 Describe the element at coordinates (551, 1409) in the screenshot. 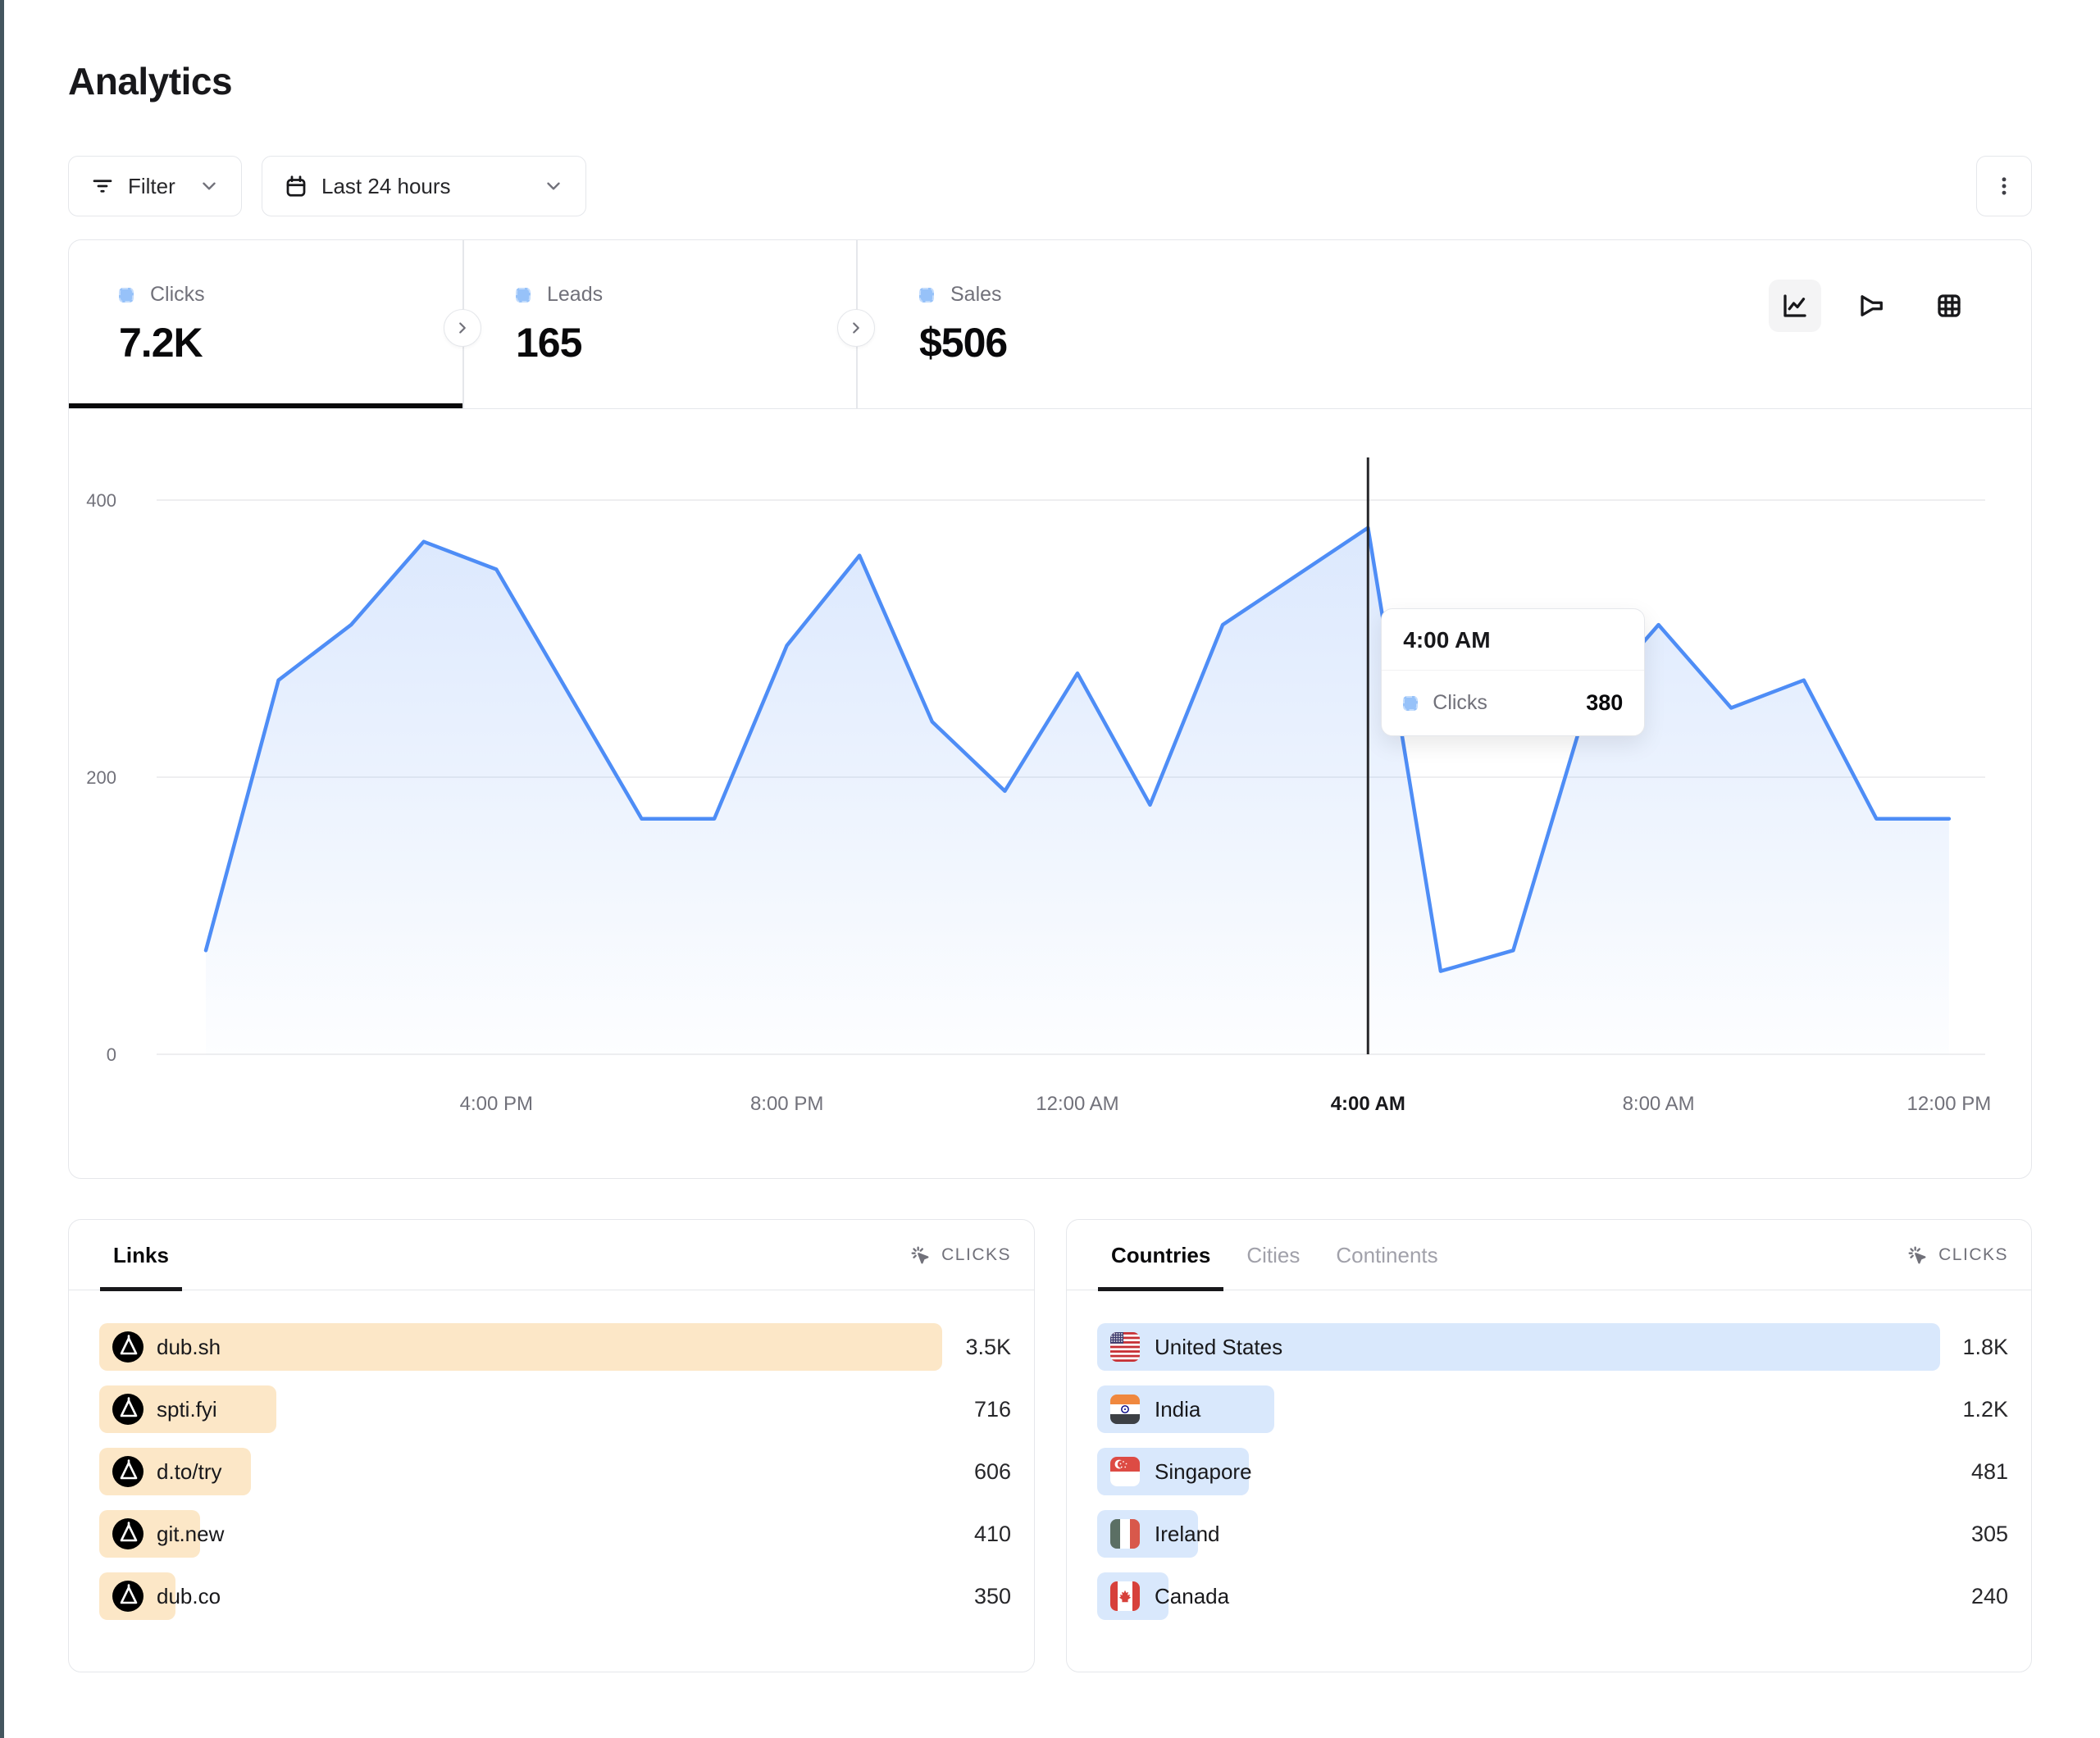

I see `link-row: spti.fyi 716` at that location.